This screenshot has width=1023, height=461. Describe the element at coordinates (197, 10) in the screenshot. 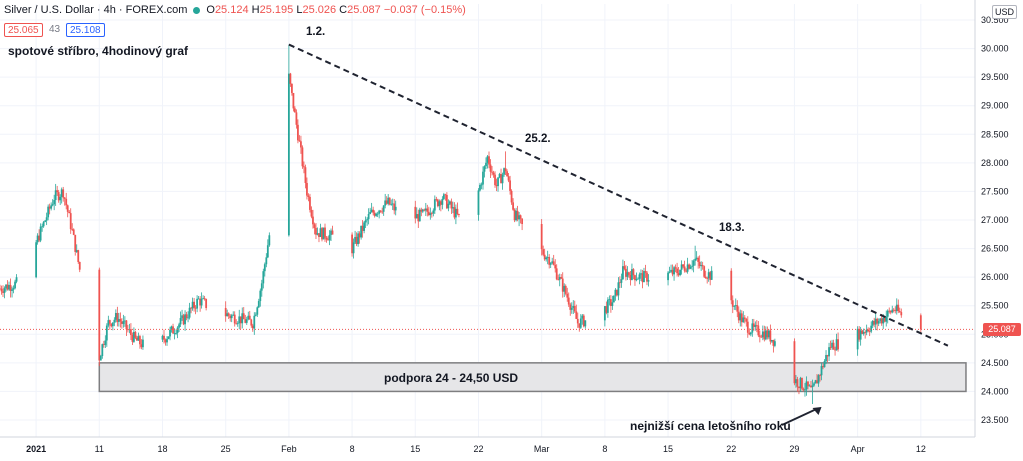

I see `market-status-icon` at that location.